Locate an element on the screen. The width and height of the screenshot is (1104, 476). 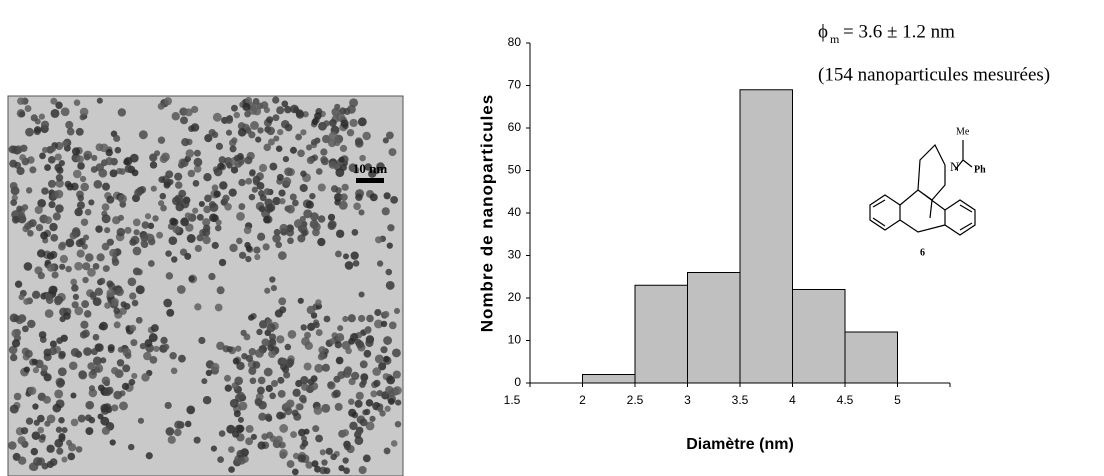
compound-number: 6 is located at coordinates (922, 252).